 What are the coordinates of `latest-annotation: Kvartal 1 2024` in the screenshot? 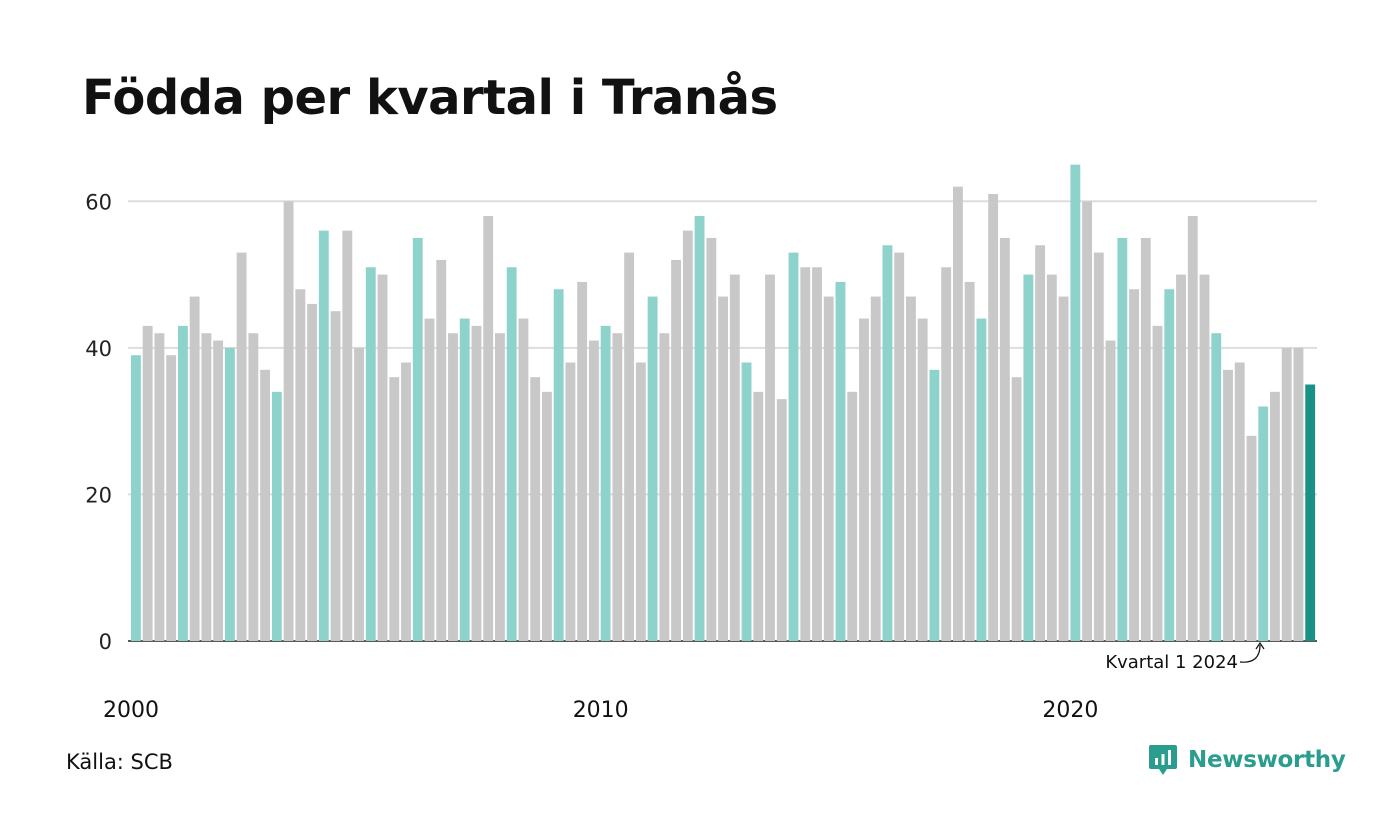 It's located at (1185, 657).